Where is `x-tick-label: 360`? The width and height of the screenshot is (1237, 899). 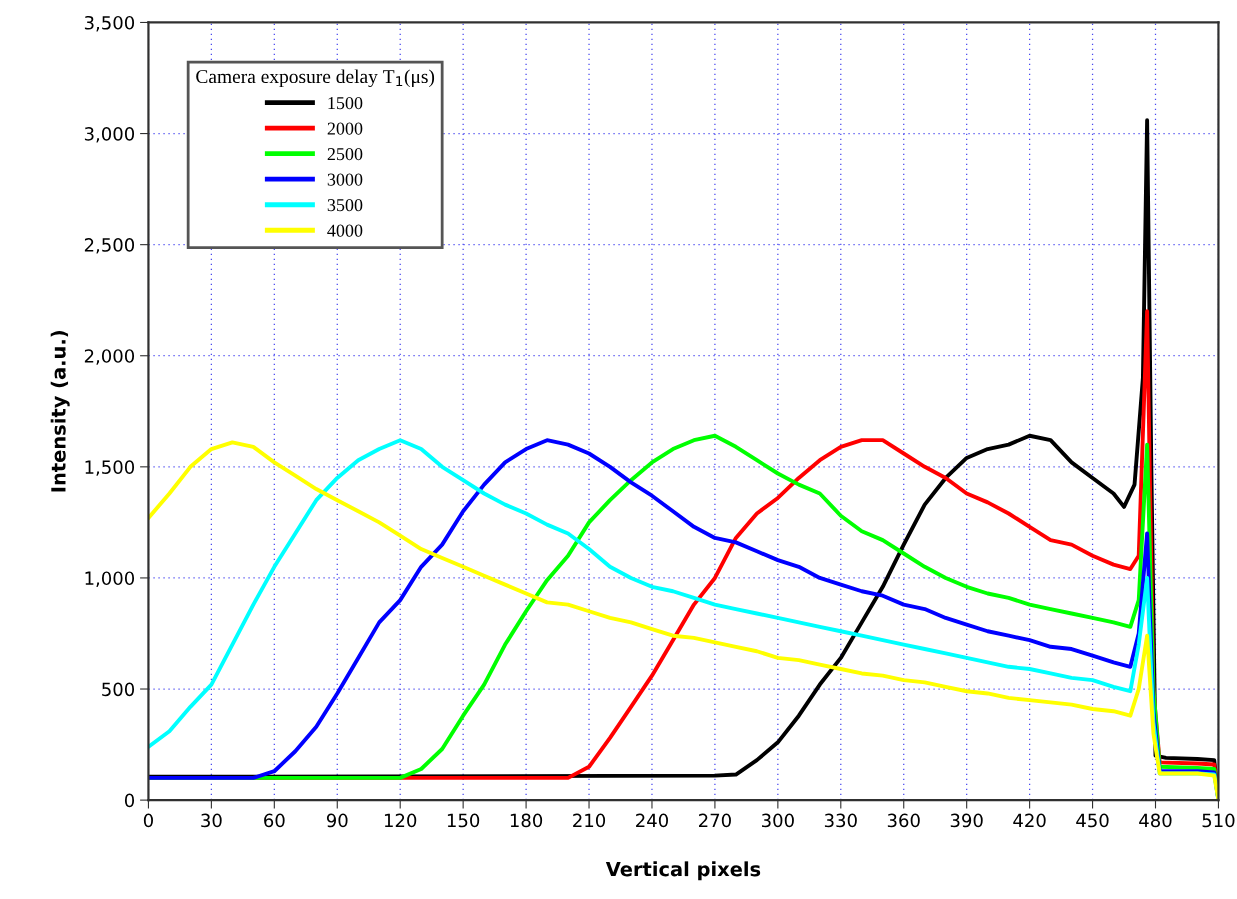 x-tick-label: 360 is located at coordinates (903, 820).